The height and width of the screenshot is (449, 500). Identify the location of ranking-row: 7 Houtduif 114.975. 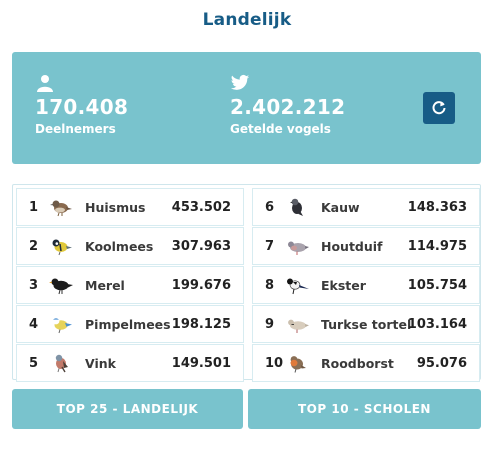
(366, 246).